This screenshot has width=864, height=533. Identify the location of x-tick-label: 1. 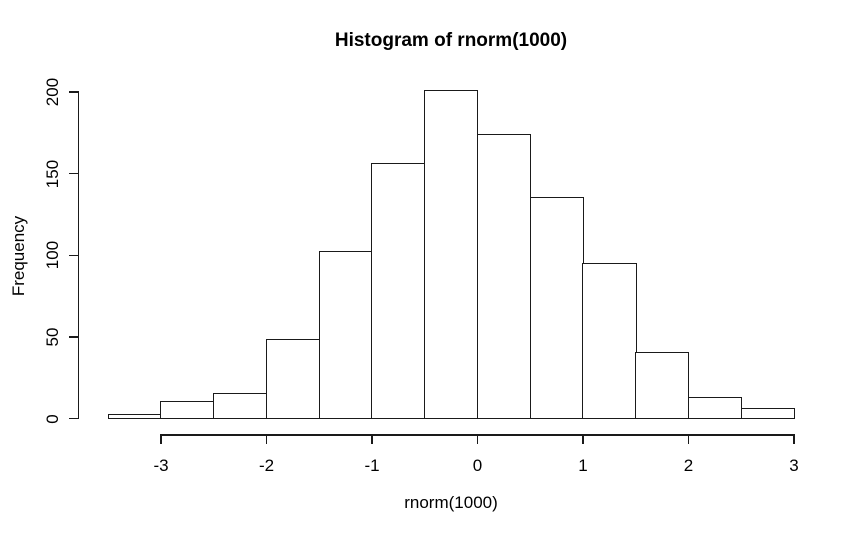
(583, 465).